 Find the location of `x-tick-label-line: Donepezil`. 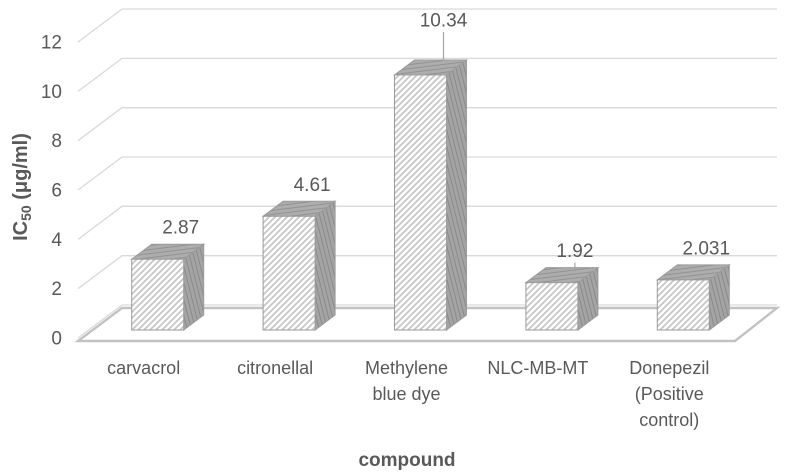

x-tick-label-line: Donepezil is located at coordinates (669, 368).